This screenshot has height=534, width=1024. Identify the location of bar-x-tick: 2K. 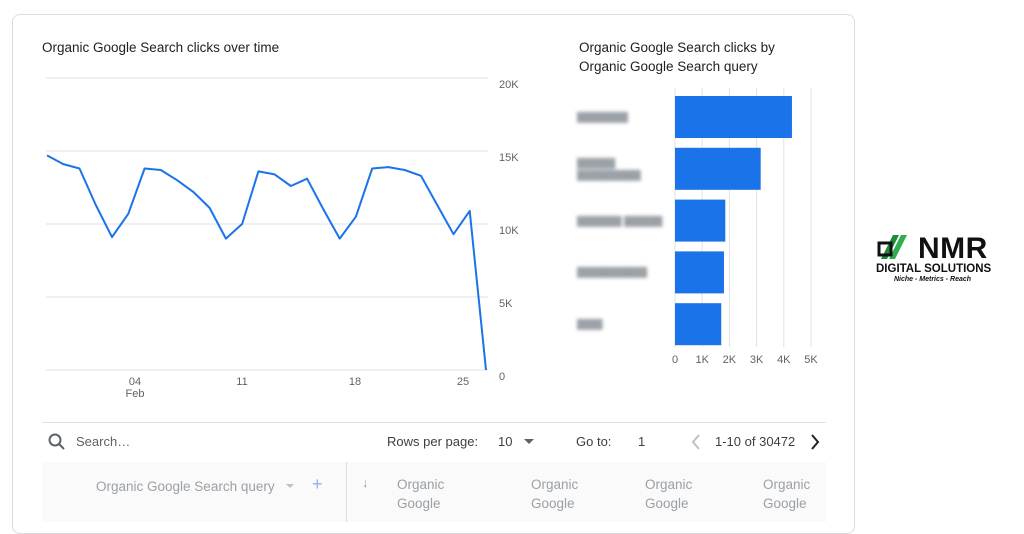
(730, 360).